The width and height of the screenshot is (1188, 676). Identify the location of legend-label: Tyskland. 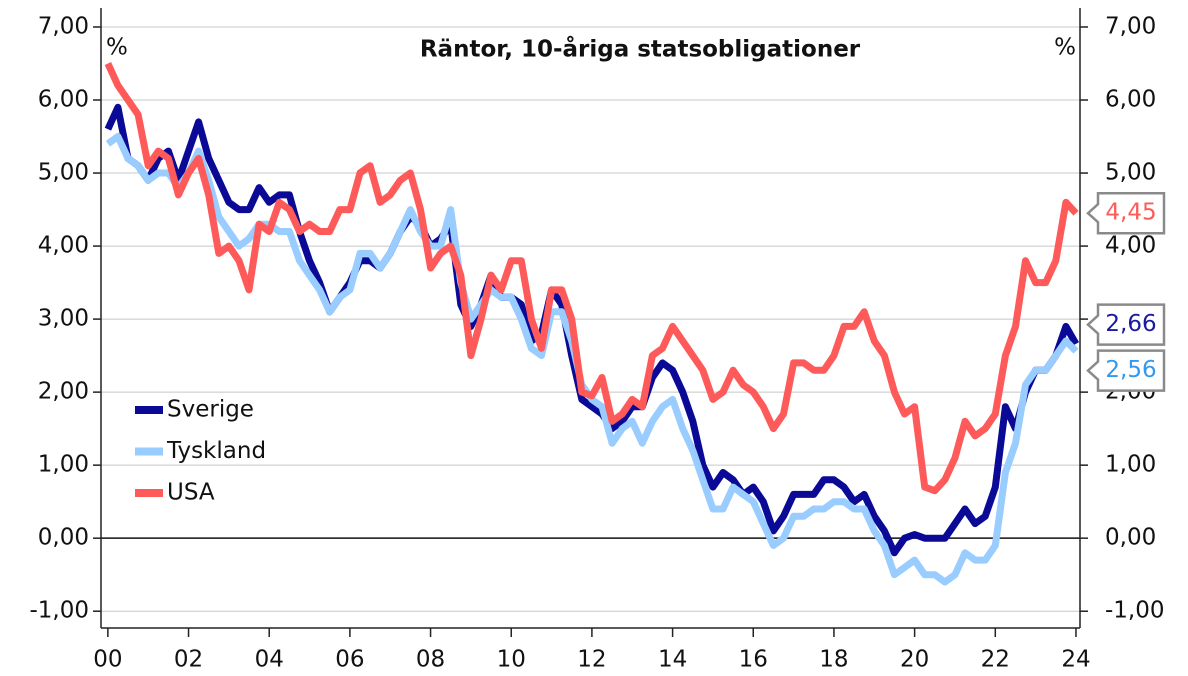
(216, 451).